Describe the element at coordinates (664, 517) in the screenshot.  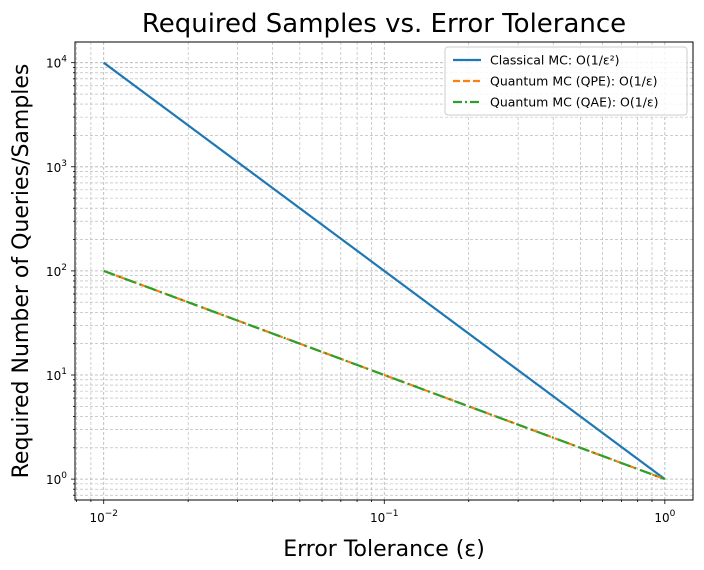
I see `x-tick-label: 10⁰` at that location.